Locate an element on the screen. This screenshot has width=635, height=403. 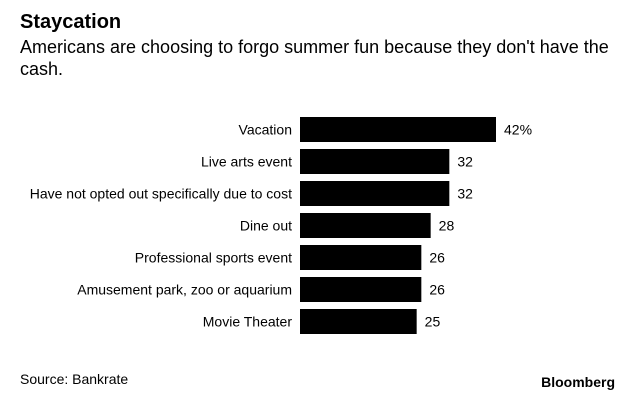
category-label-1: Live arts event is located at coordinates (246, 162).